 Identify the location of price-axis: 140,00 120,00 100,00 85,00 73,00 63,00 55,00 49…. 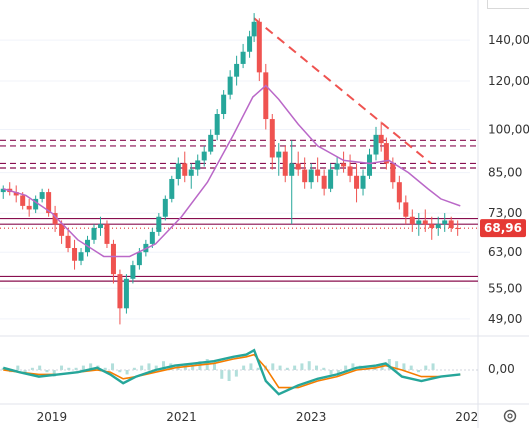
(508, 179).